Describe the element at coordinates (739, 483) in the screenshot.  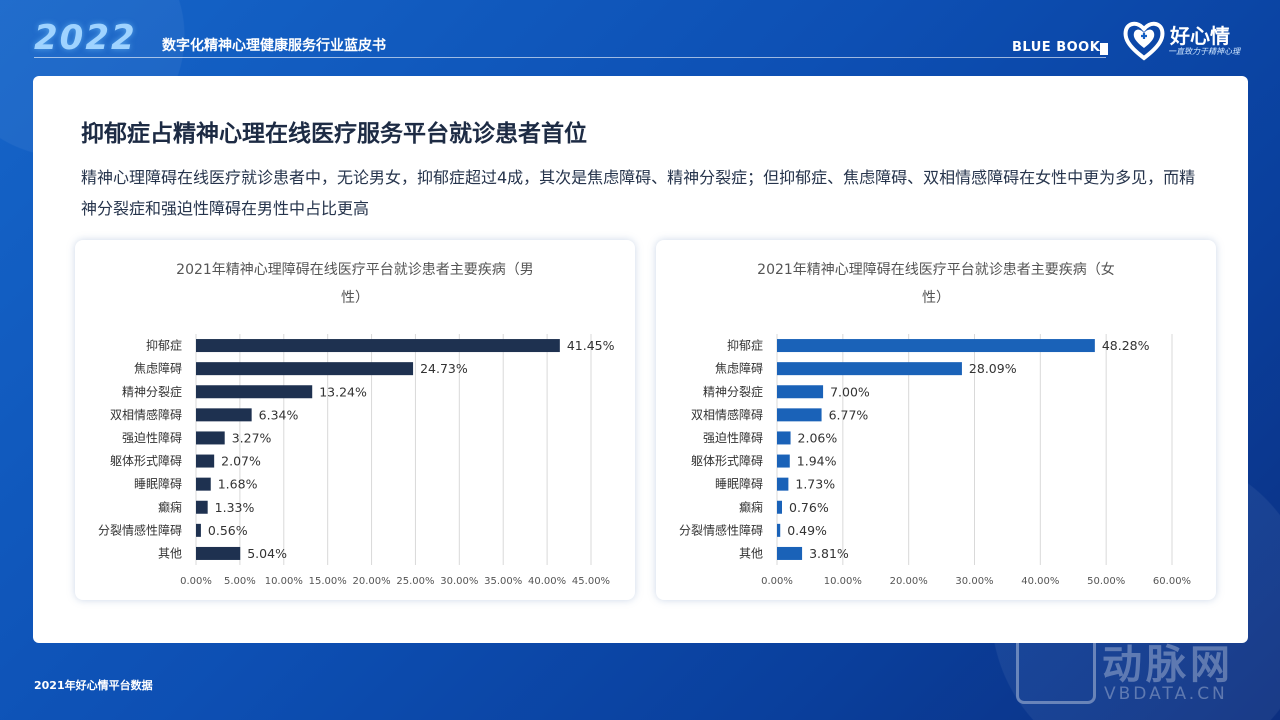
I see `female-category-label: 睡眠障碍` at that location.